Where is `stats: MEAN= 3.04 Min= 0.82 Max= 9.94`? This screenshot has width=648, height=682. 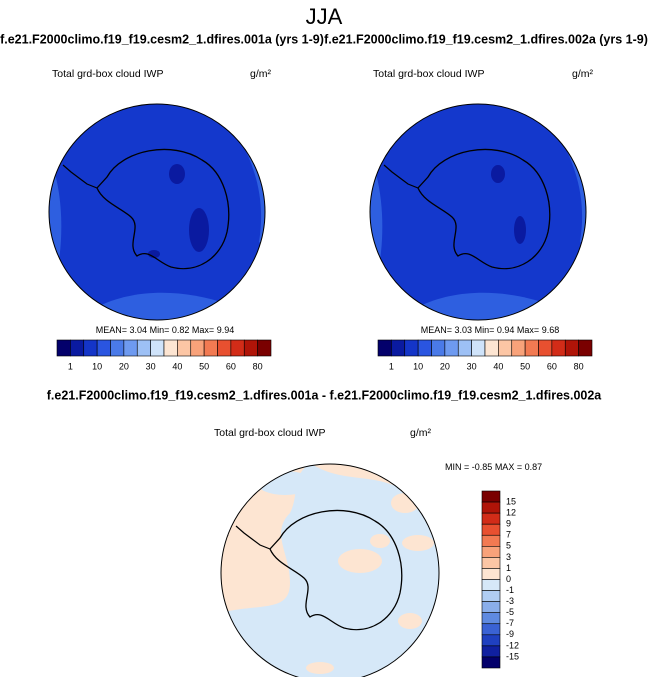
stats: MEAN= 3.04 Min= 0.82 Max= 9.94 is located at coordinates (165, 330).